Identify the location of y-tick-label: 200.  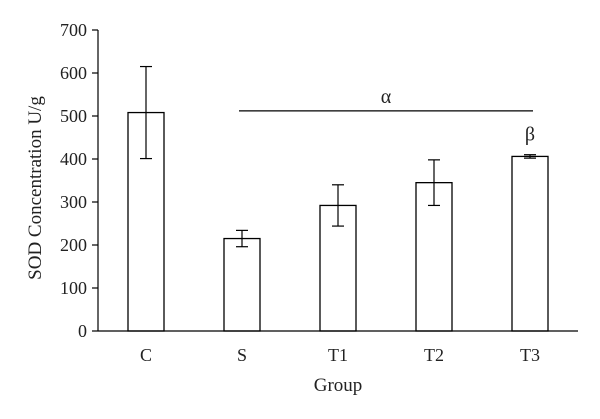
(73, 245).